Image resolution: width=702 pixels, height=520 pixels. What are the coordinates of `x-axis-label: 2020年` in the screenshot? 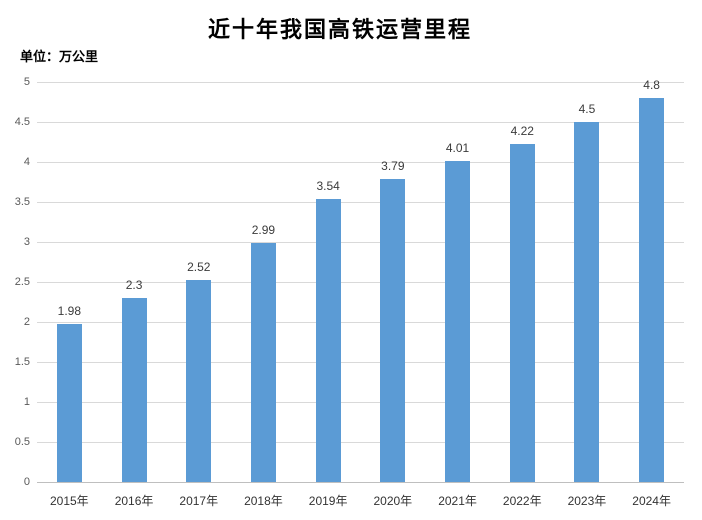 It's located at (393, 501).